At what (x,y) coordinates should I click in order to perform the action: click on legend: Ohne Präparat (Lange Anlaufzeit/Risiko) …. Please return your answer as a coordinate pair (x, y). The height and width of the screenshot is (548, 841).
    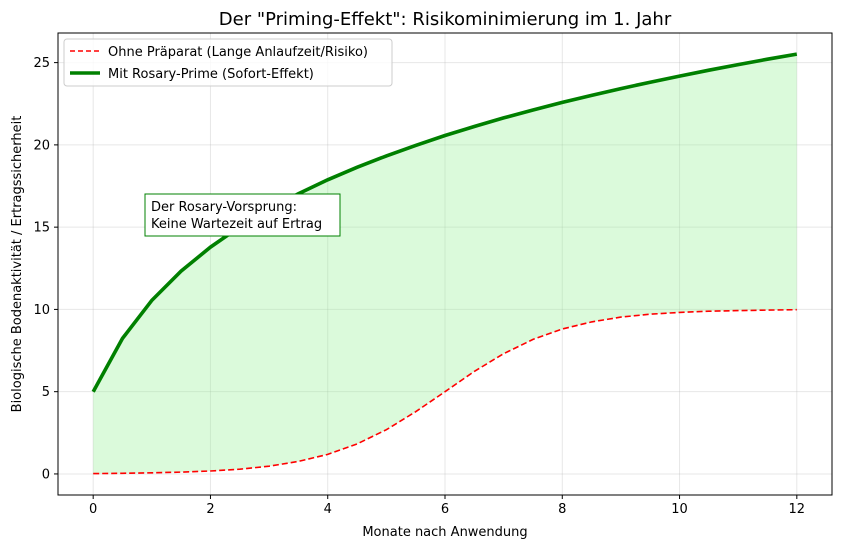
    Looking at the image, I should click on (228, 62).